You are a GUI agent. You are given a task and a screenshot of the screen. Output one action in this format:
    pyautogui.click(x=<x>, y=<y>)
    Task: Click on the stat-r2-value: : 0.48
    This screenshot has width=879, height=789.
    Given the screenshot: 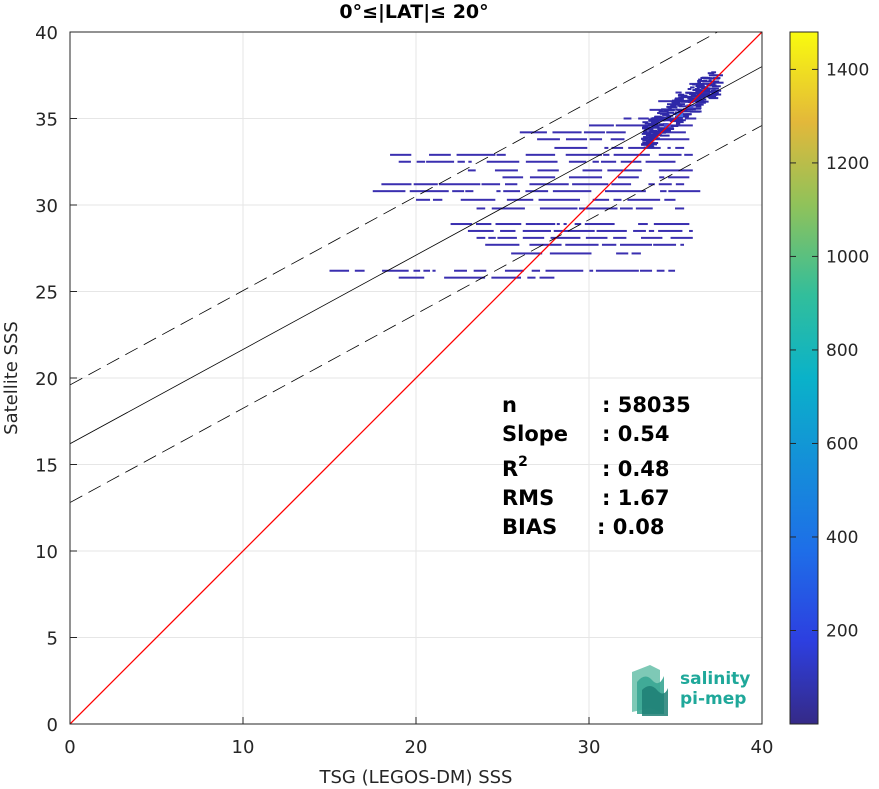 What is the action you would take?
    pyautogui.click(x=636, y=469)
    